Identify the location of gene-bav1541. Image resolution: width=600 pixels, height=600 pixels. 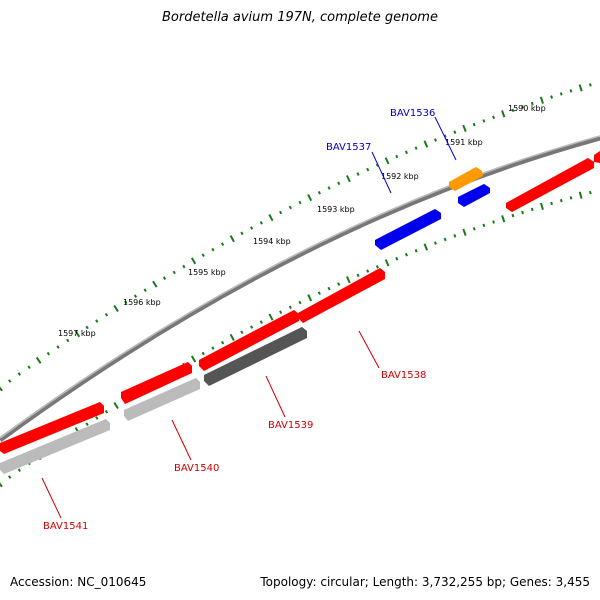
(55, 446).